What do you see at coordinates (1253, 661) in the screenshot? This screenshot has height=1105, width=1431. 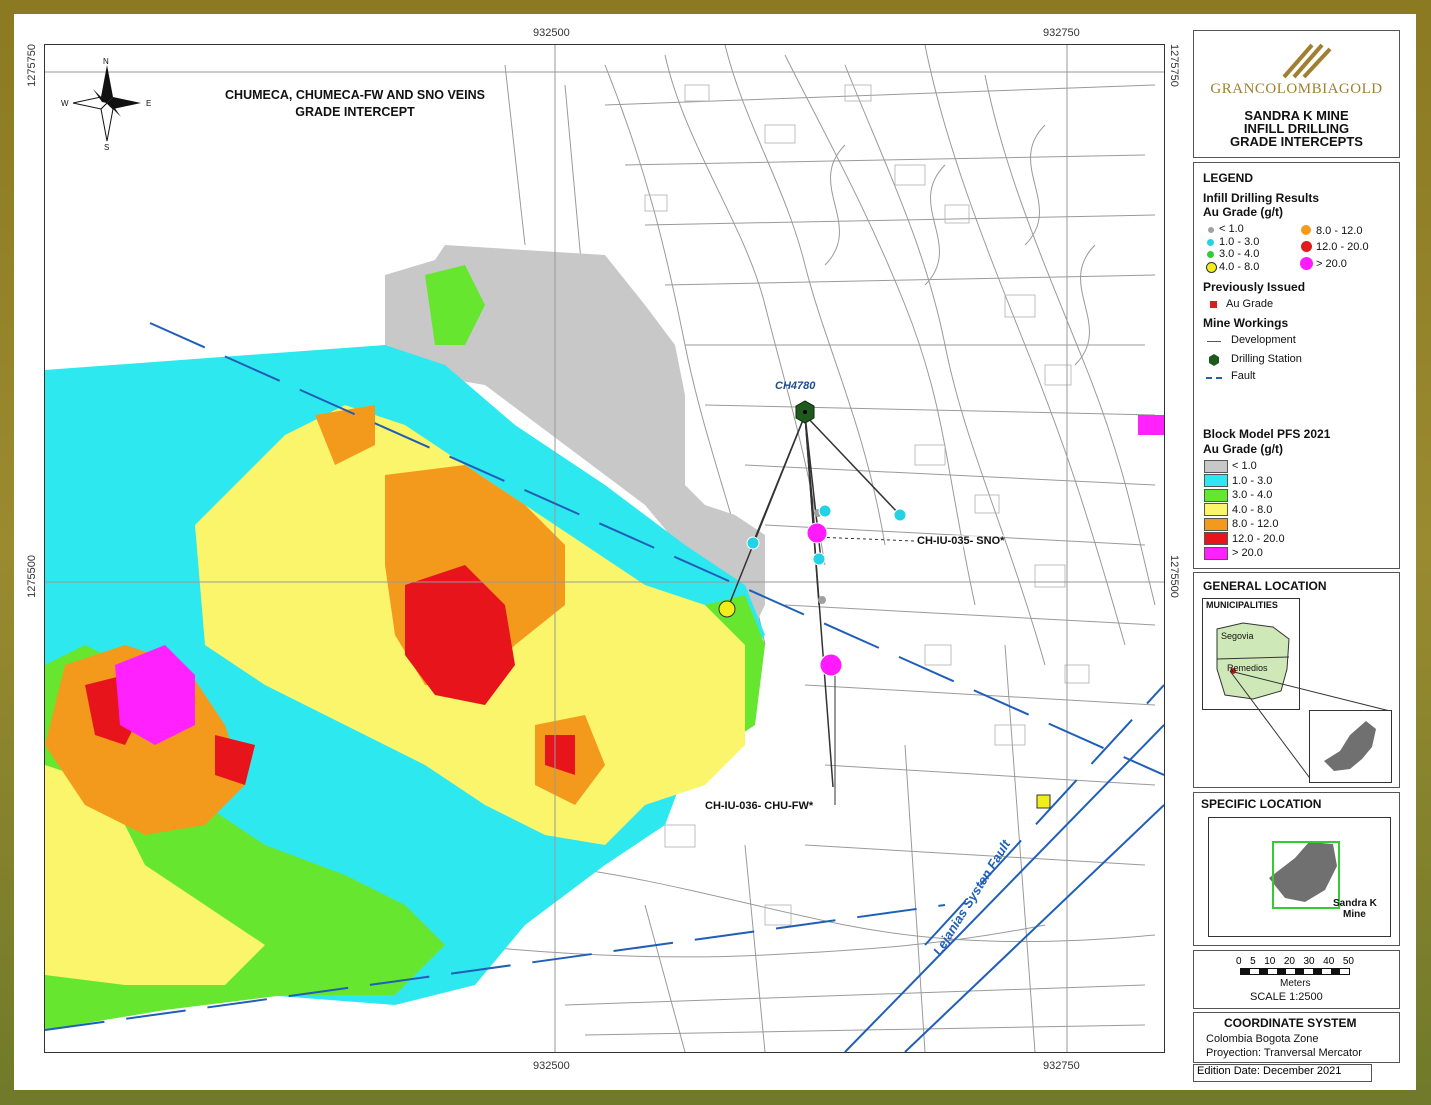 I see `municipalities-map-icon` at bounding box center [1253, 661].